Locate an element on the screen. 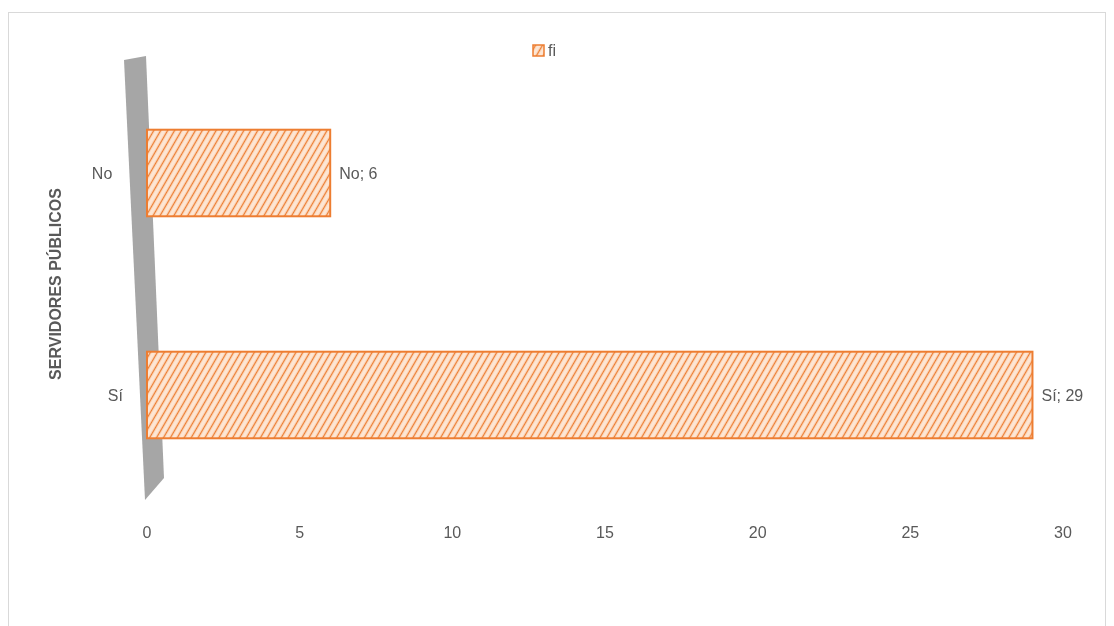 The width and height of the screenshot is (1114, 626). y-tick-label: No is located at coordinates (102, 173).